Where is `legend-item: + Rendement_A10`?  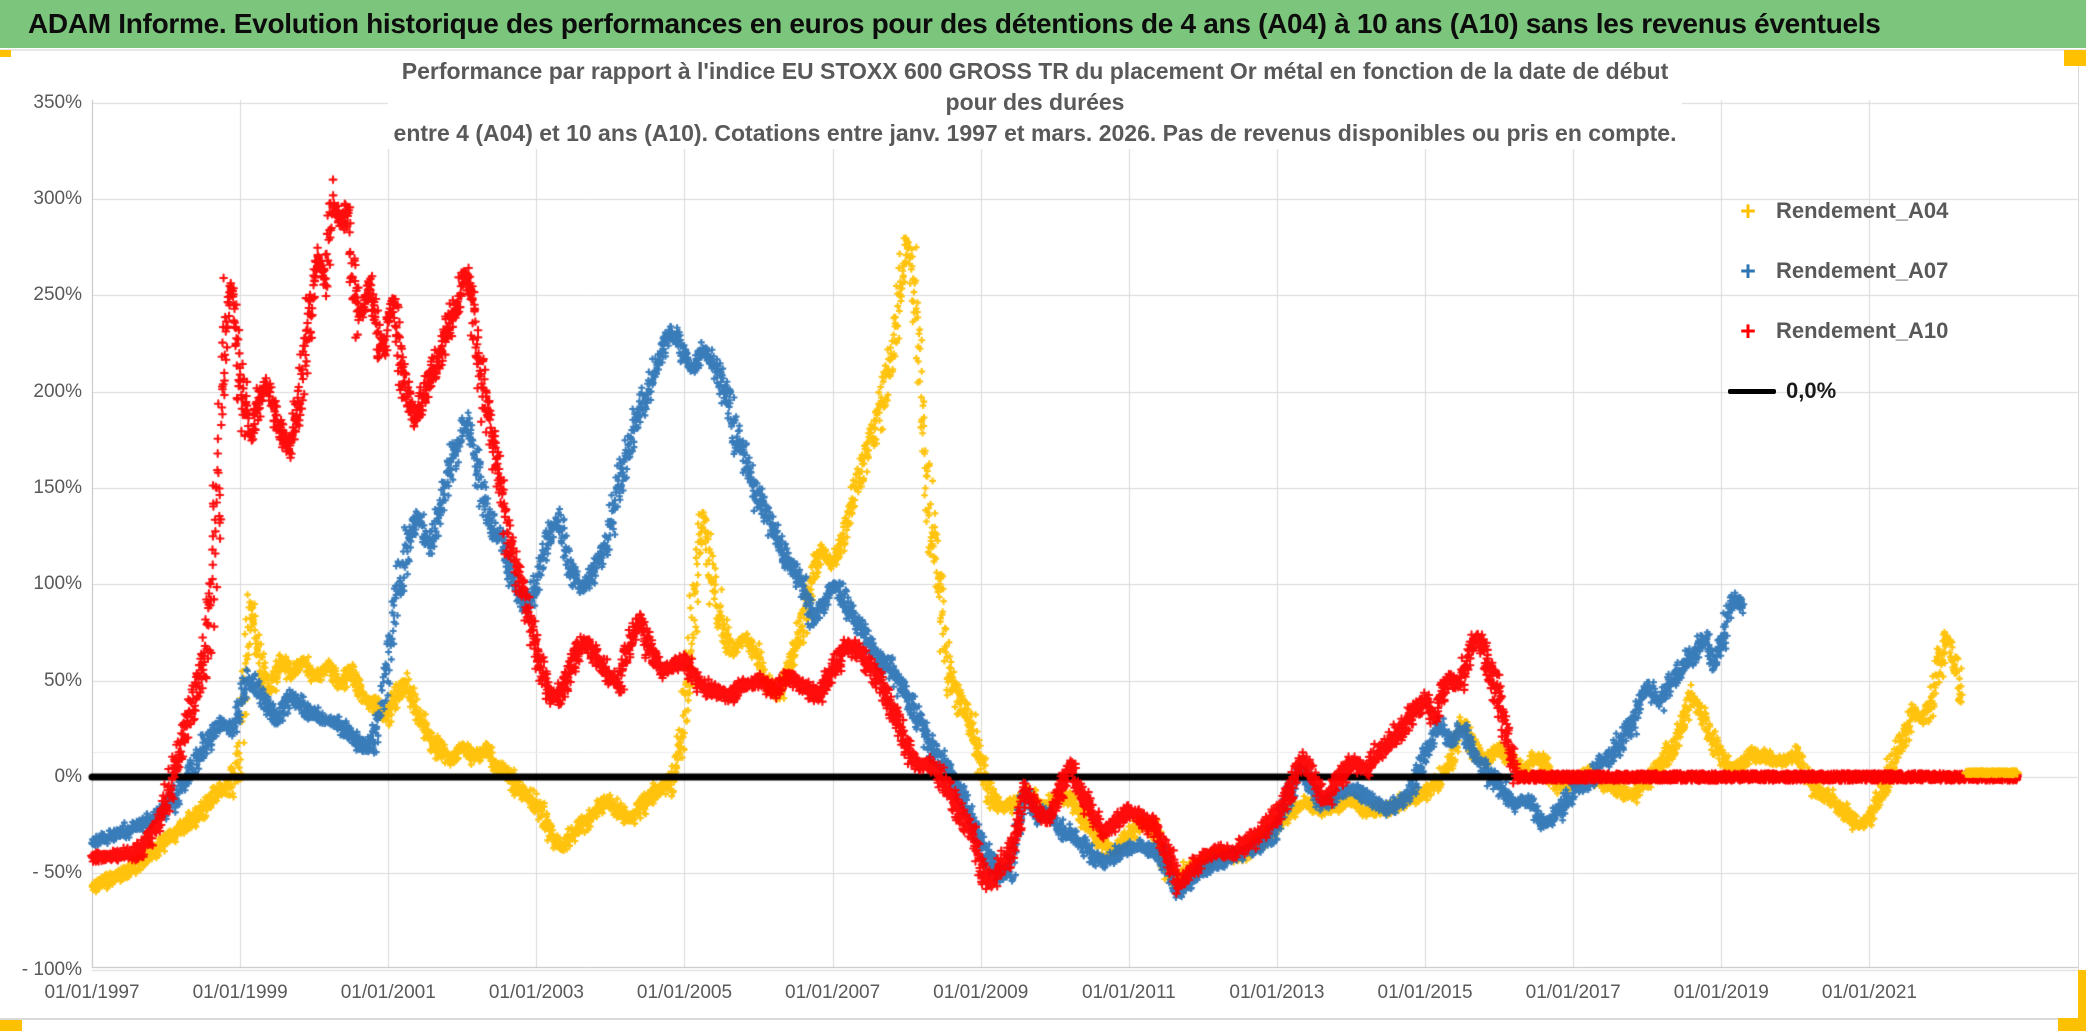
legend-item: + Rendement_A10 is located at coordinates (1893, 331).